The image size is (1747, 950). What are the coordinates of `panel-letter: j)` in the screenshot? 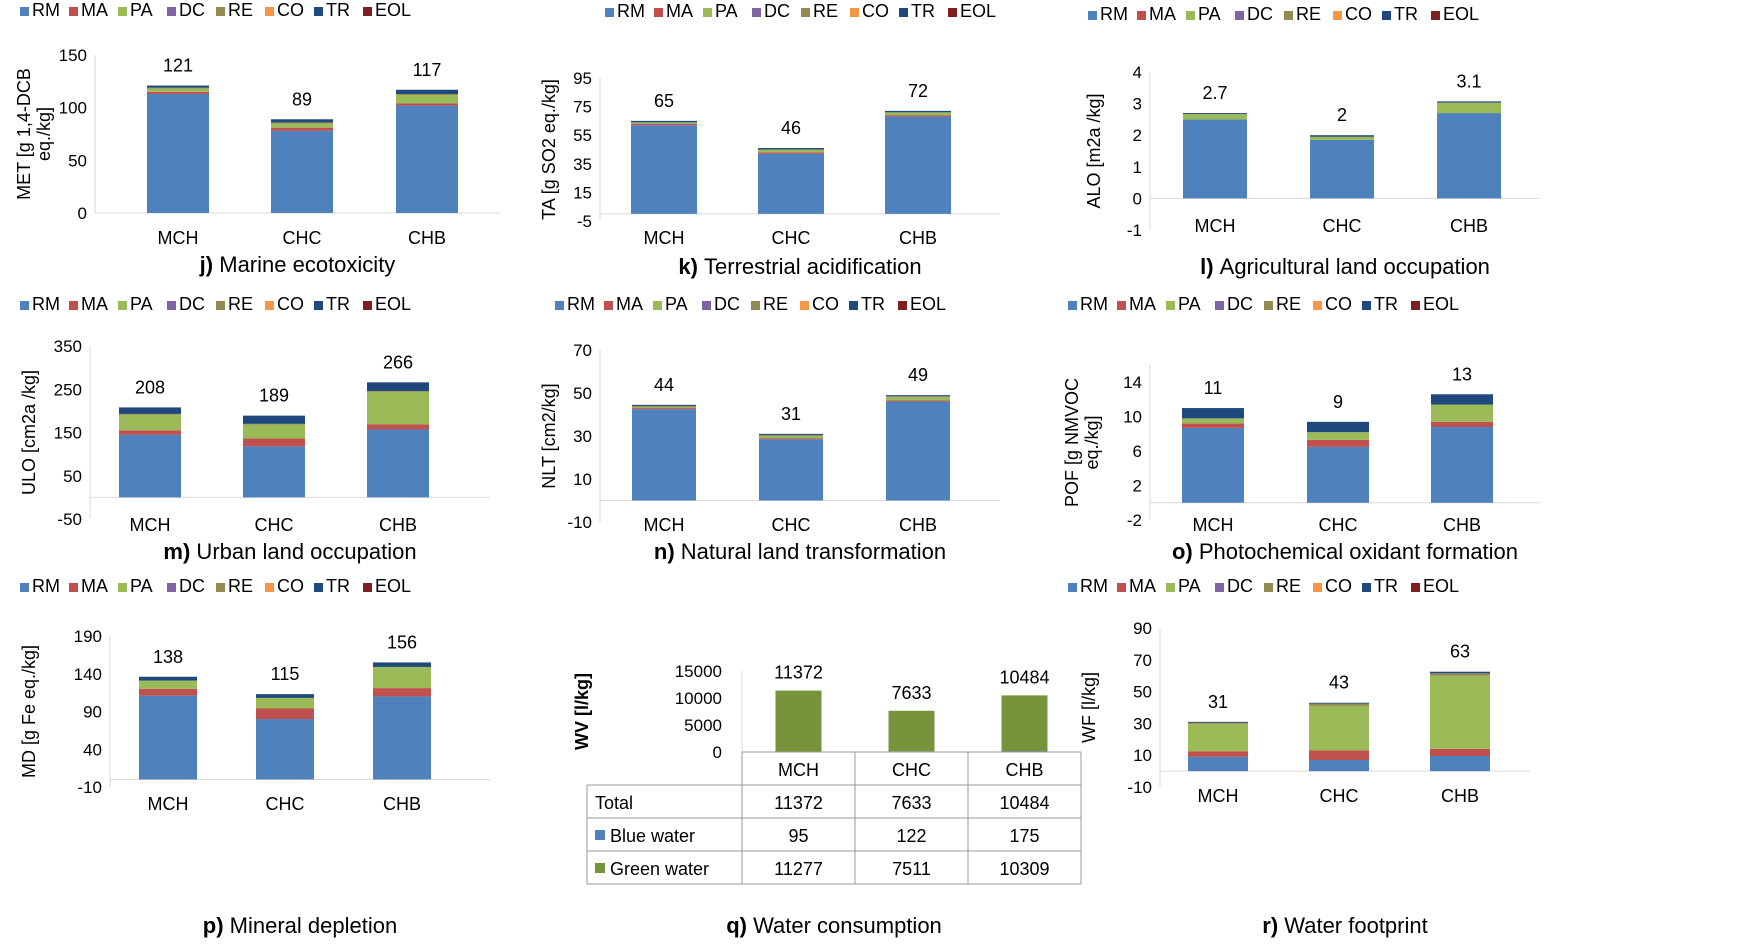 It's located at (206, 264).